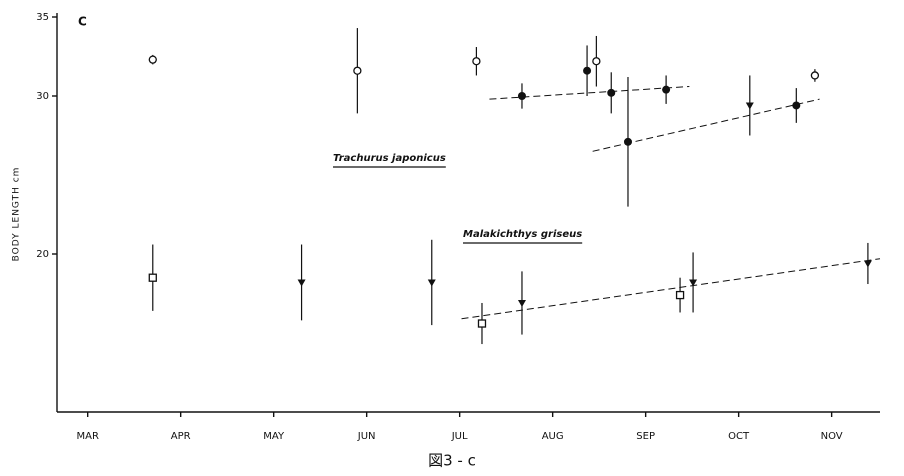 This screenshot has width=904, height=476. Describe the element at coordinates (389, 158) in the screenshot. I see `series-label: Trachurus japonicus` at that location.